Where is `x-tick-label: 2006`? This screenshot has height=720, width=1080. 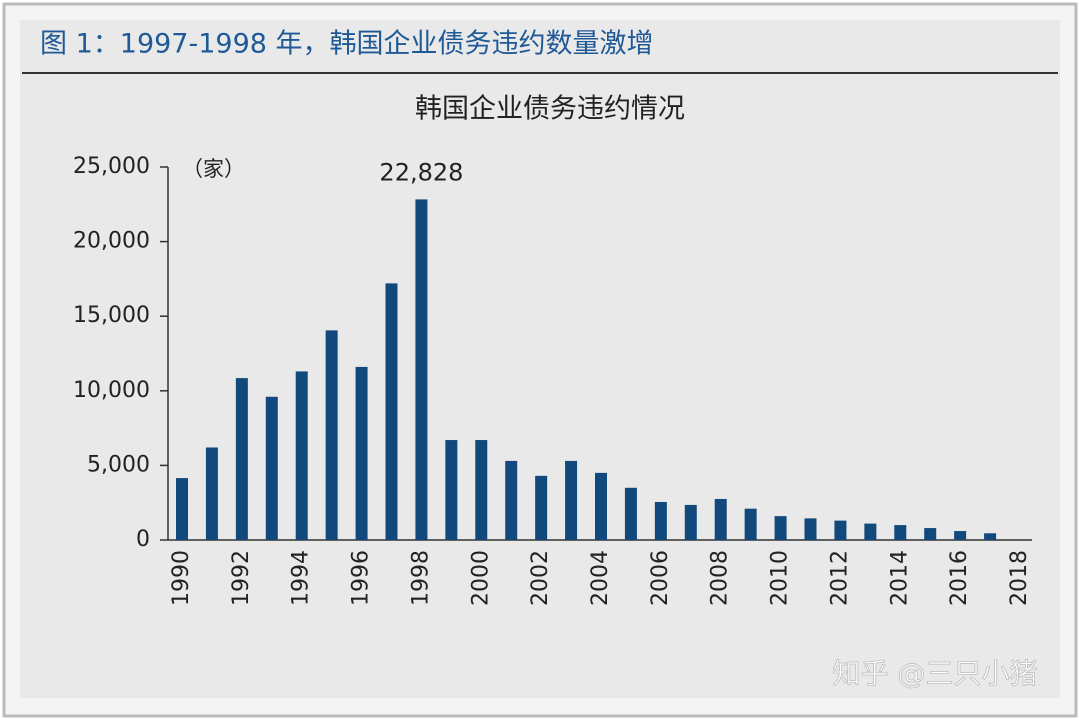
x-tick-label: 2006 is located at coordinates (660, 578).